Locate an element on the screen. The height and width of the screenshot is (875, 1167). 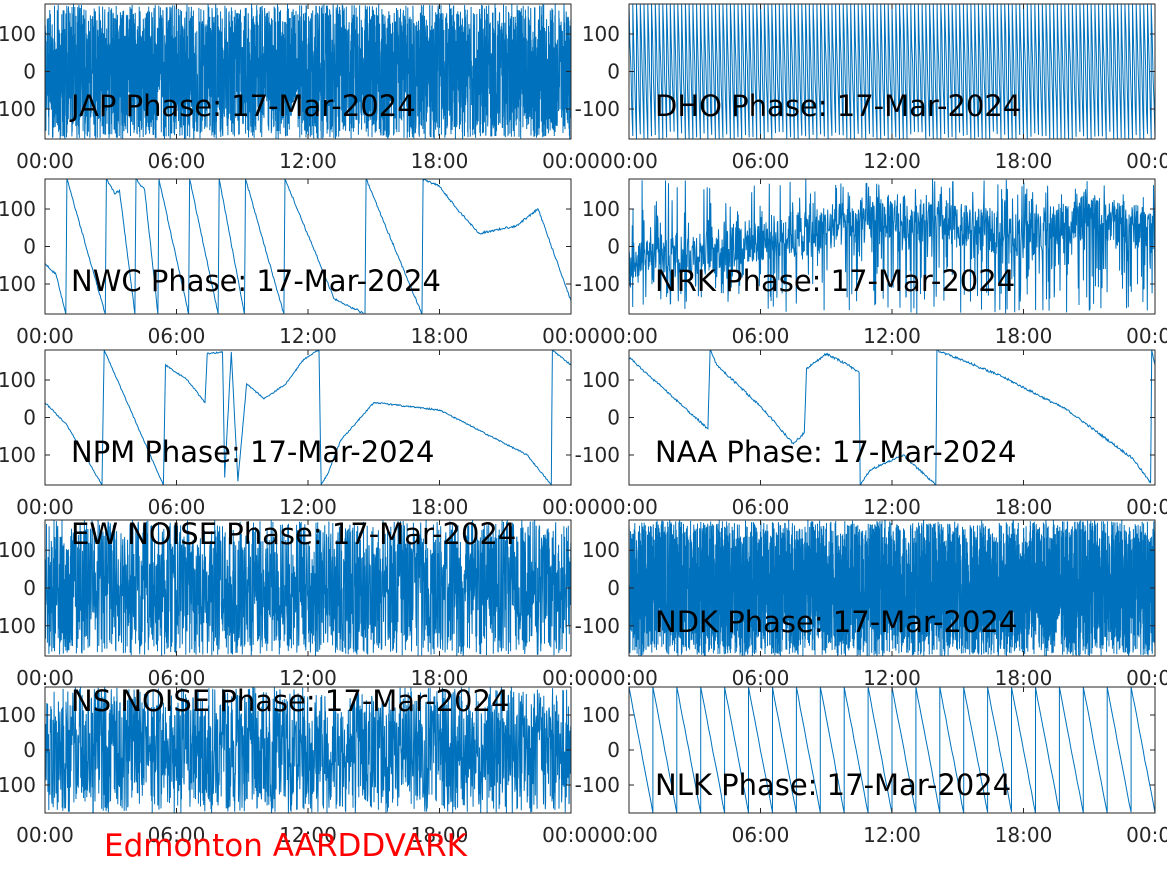
panel-title: DHO Phase: 17-Mar-2024 is located at coordinates (838, 106).